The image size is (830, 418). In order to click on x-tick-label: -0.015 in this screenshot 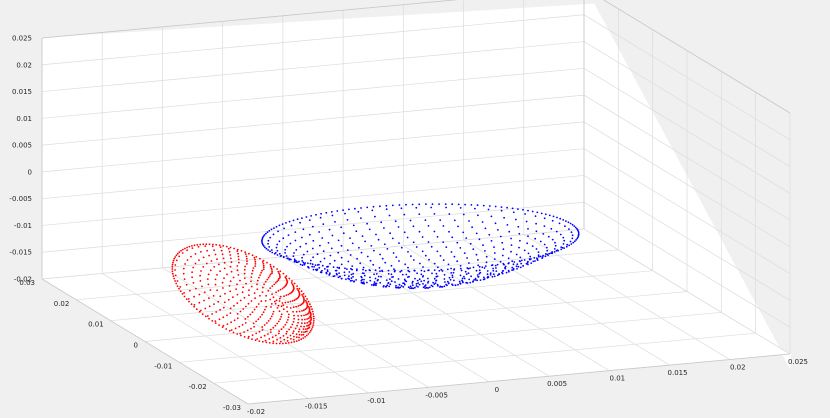, I will do `click(316, 406)`.